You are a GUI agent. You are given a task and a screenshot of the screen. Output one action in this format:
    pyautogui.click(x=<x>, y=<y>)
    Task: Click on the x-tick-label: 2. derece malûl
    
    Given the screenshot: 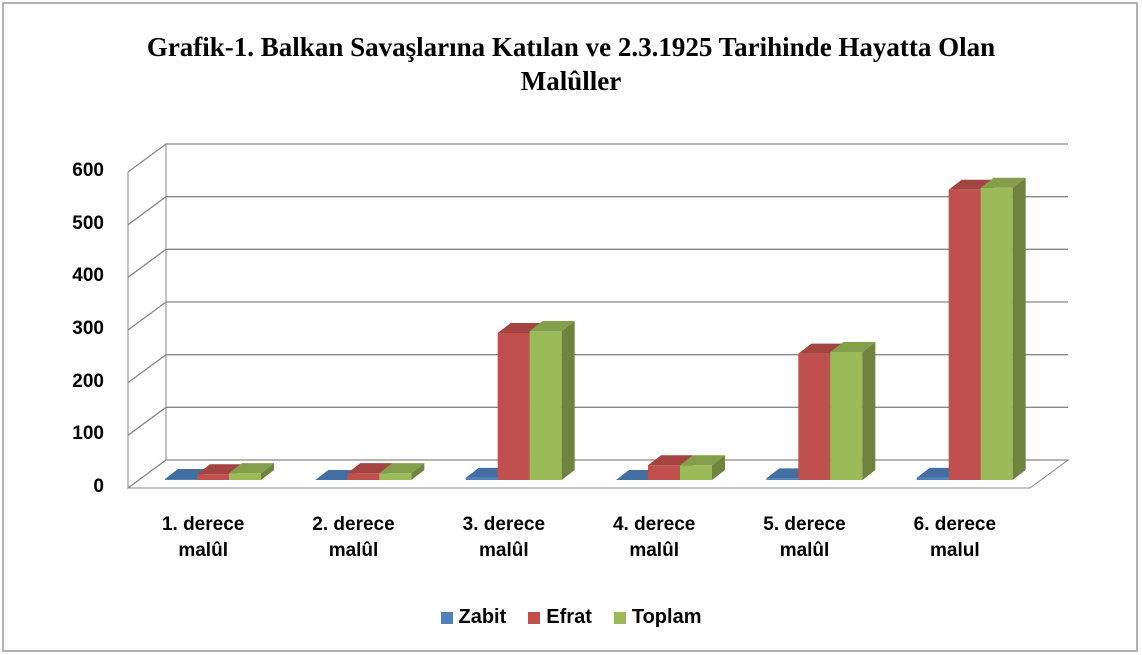 What is the action you would take?
    pyautogui.click(x=353, y=537)
    